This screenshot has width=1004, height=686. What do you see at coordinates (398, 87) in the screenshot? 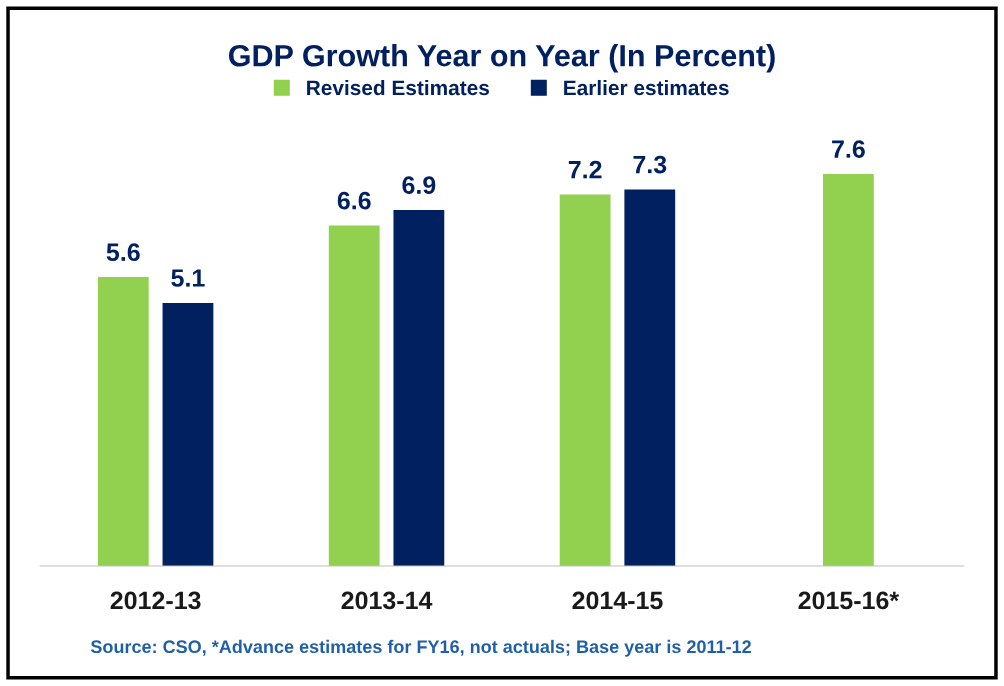
I see `legend-label: Revised Estimates` at bounding box center [398, 87].